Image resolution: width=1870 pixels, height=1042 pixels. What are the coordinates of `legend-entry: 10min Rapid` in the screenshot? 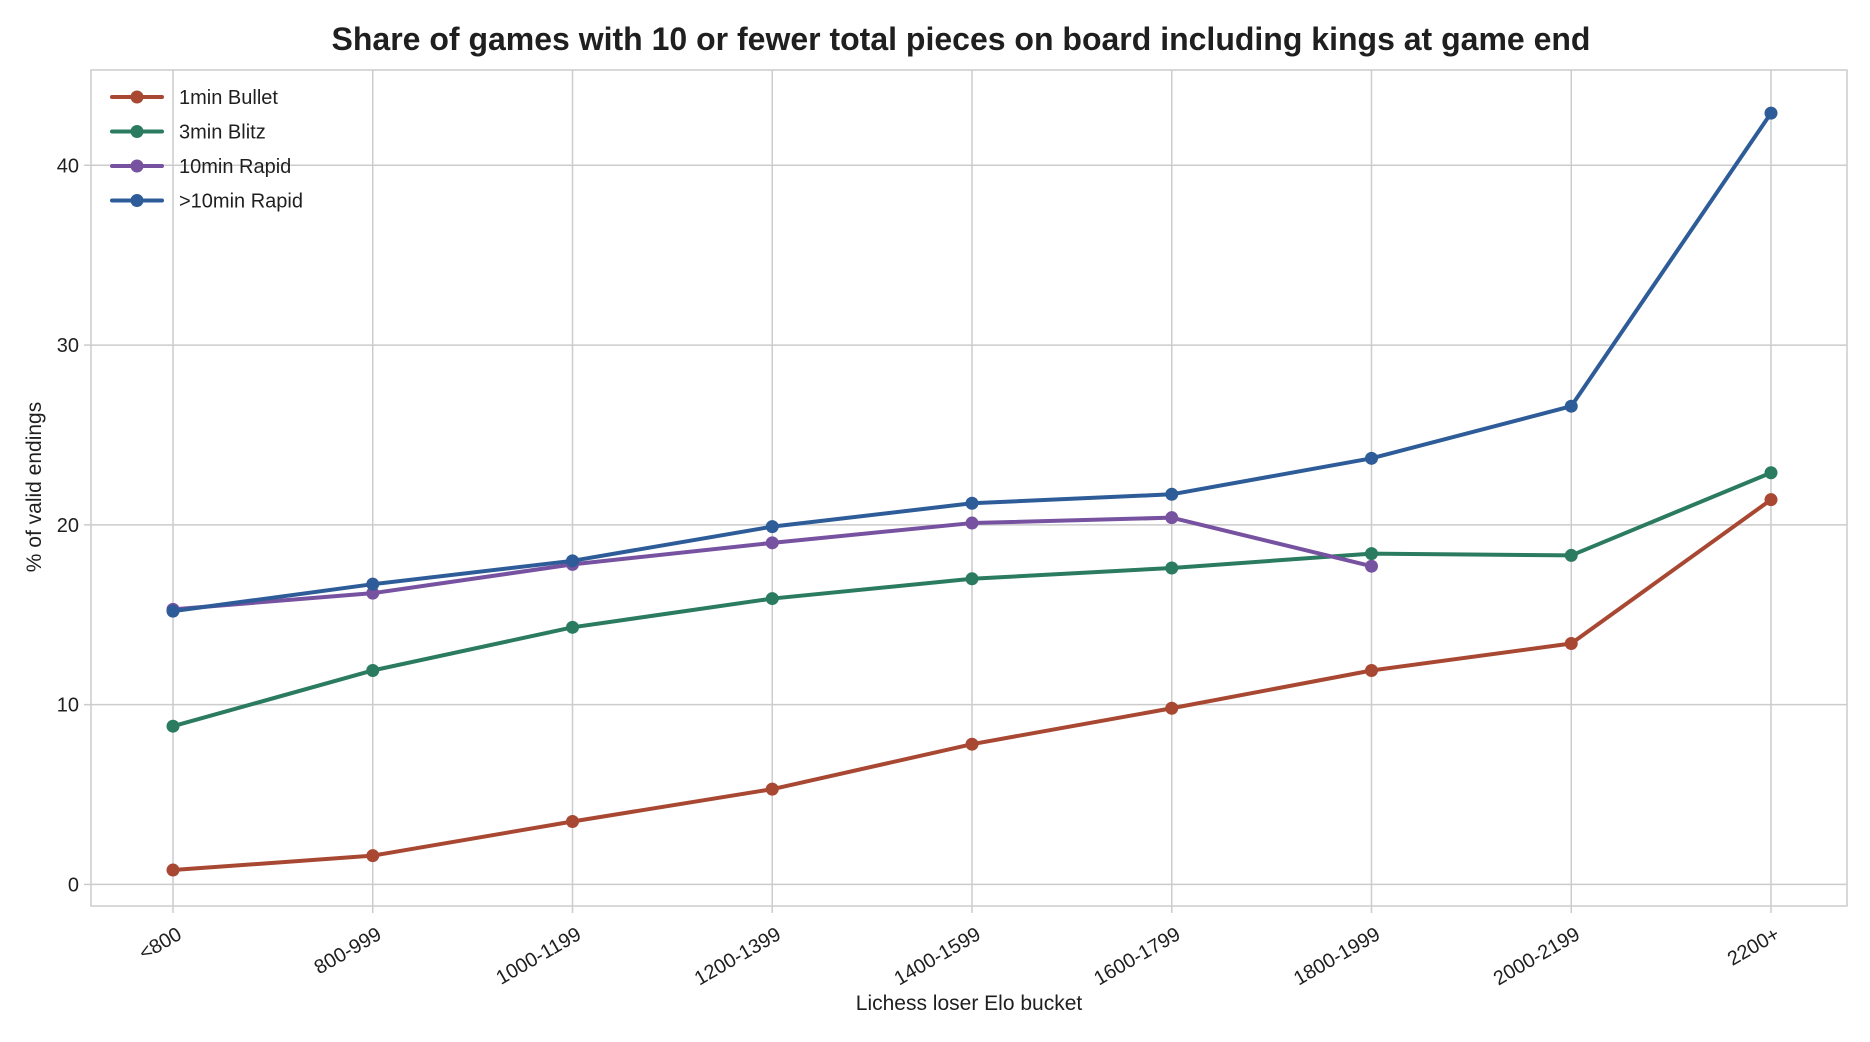 It's located at (200, 167).